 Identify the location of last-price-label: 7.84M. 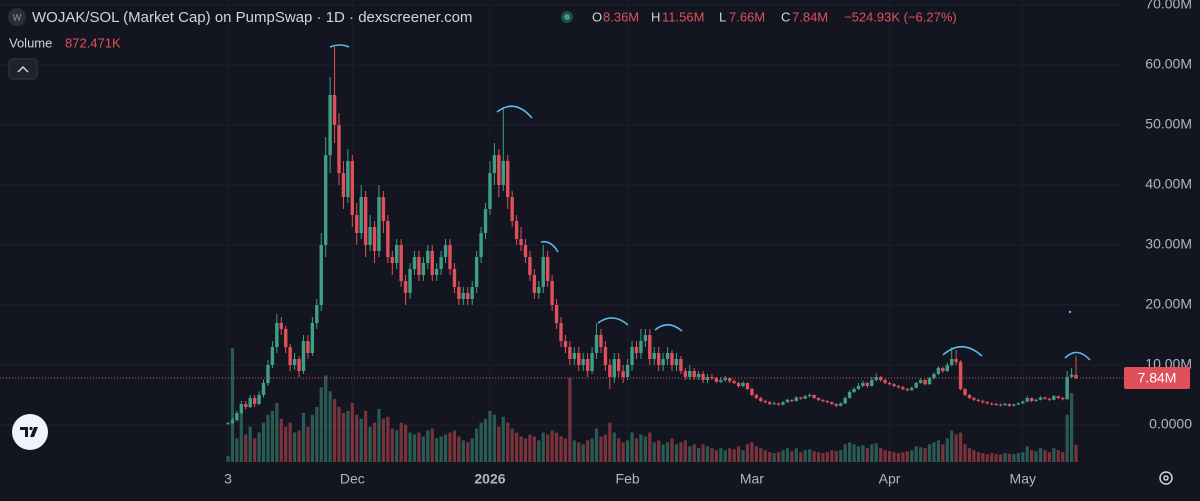
(1157, 378).